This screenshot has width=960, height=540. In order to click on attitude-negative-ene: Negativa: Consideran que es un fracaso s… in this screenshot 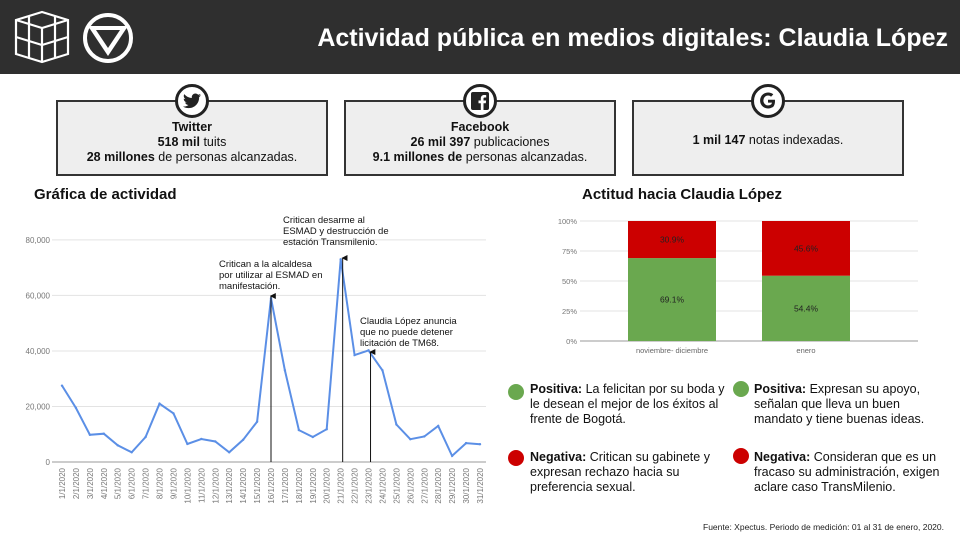, I will do `click(847, 472)`.